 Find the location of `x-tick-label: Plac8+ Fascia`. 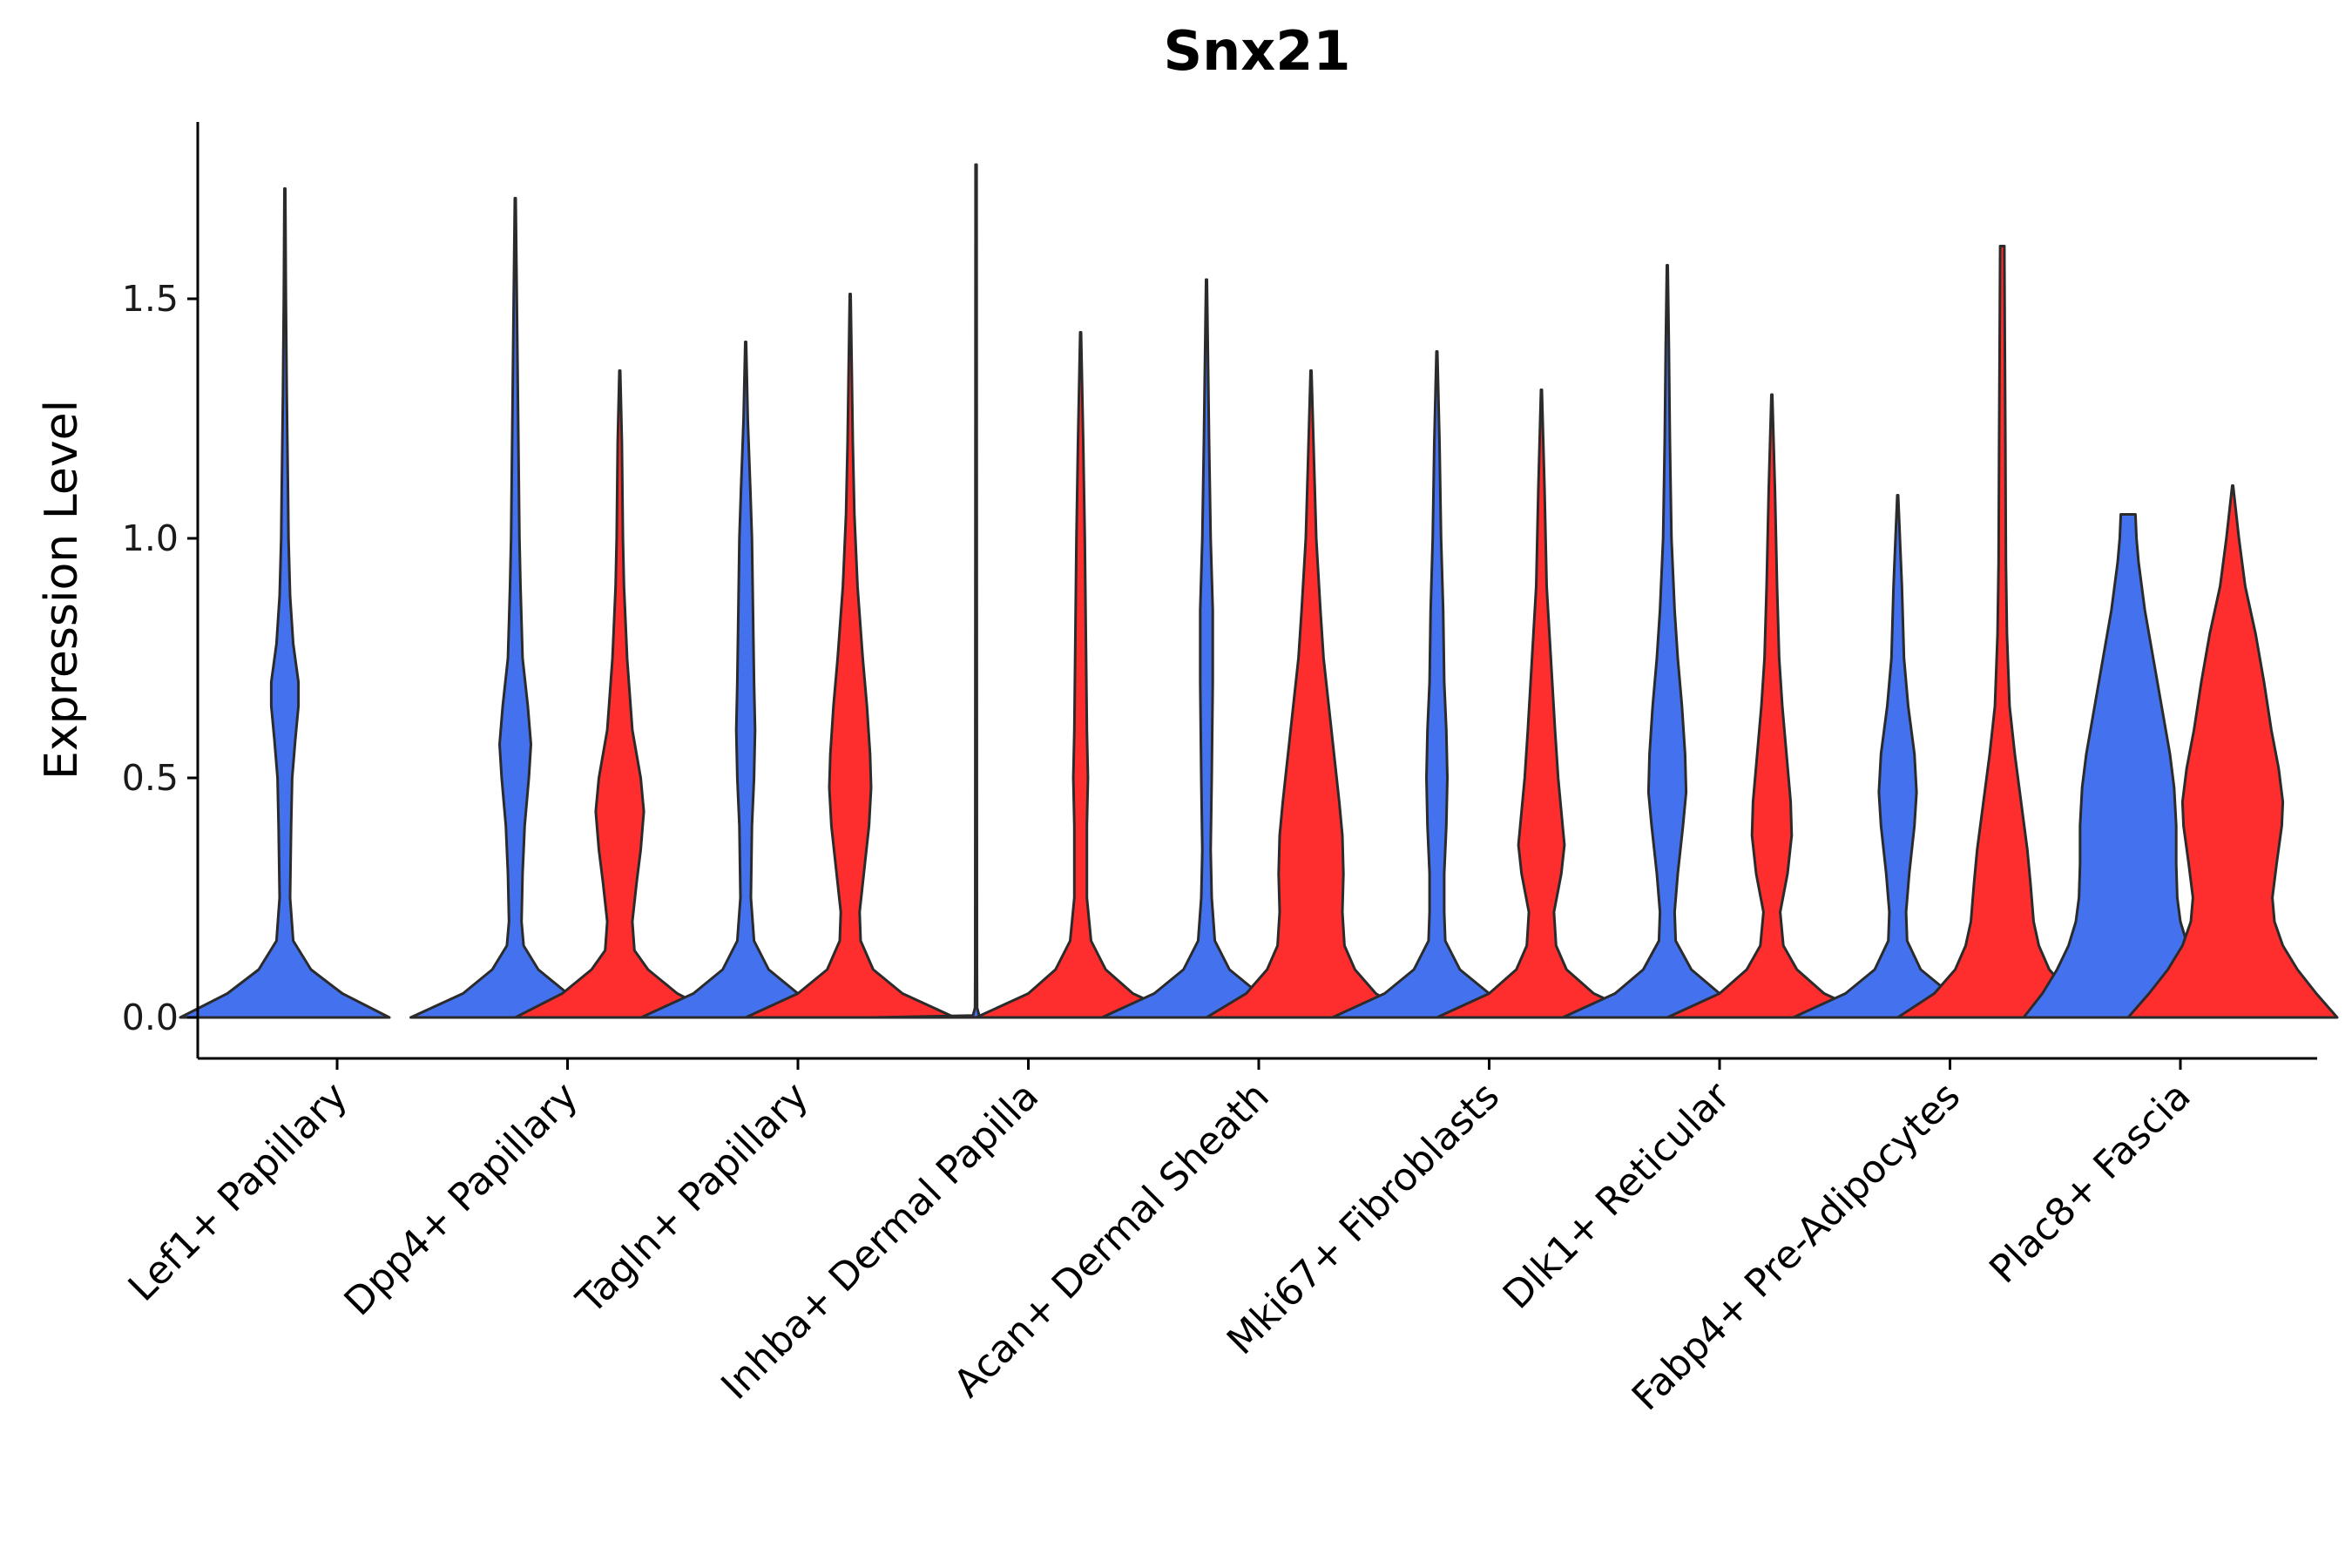

x-tick-label: Plac8+ Fascia is located at coordinates (2090, 1183).